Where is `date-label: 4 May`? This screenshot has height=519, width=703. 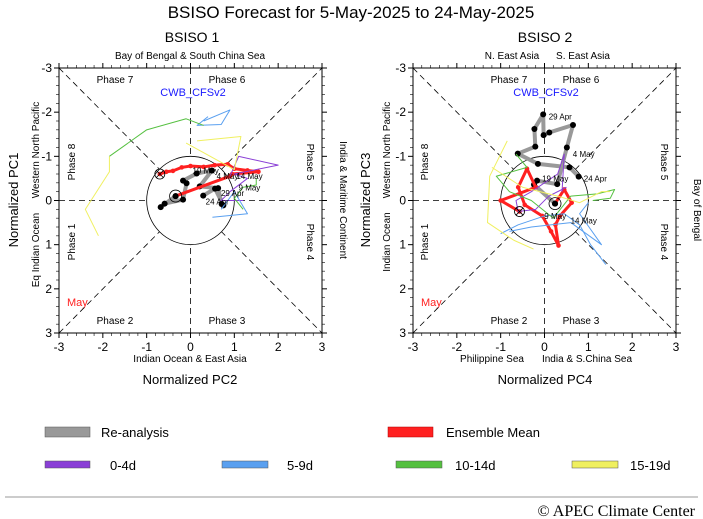 date-label: 4 May is located at coordinates (228, 176).